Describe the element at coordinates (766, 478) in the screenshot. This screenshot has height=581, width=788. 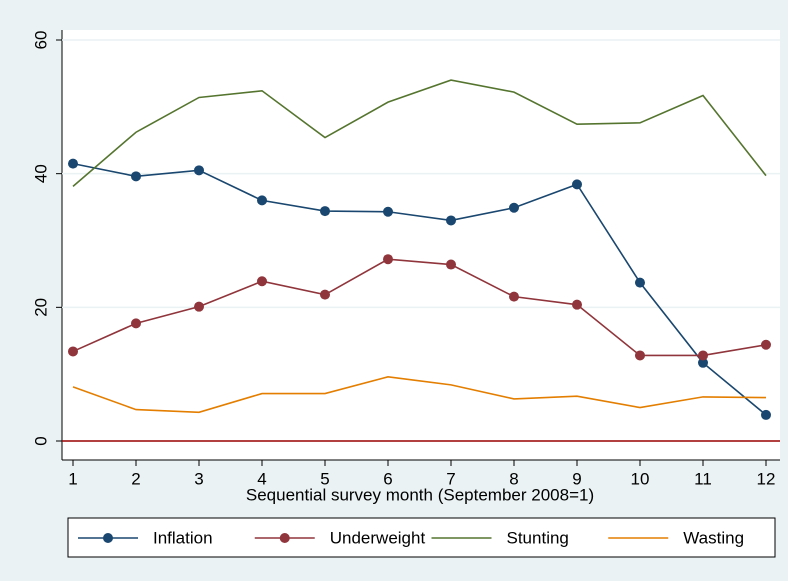
I see `x-tick-label: 12` at that location.